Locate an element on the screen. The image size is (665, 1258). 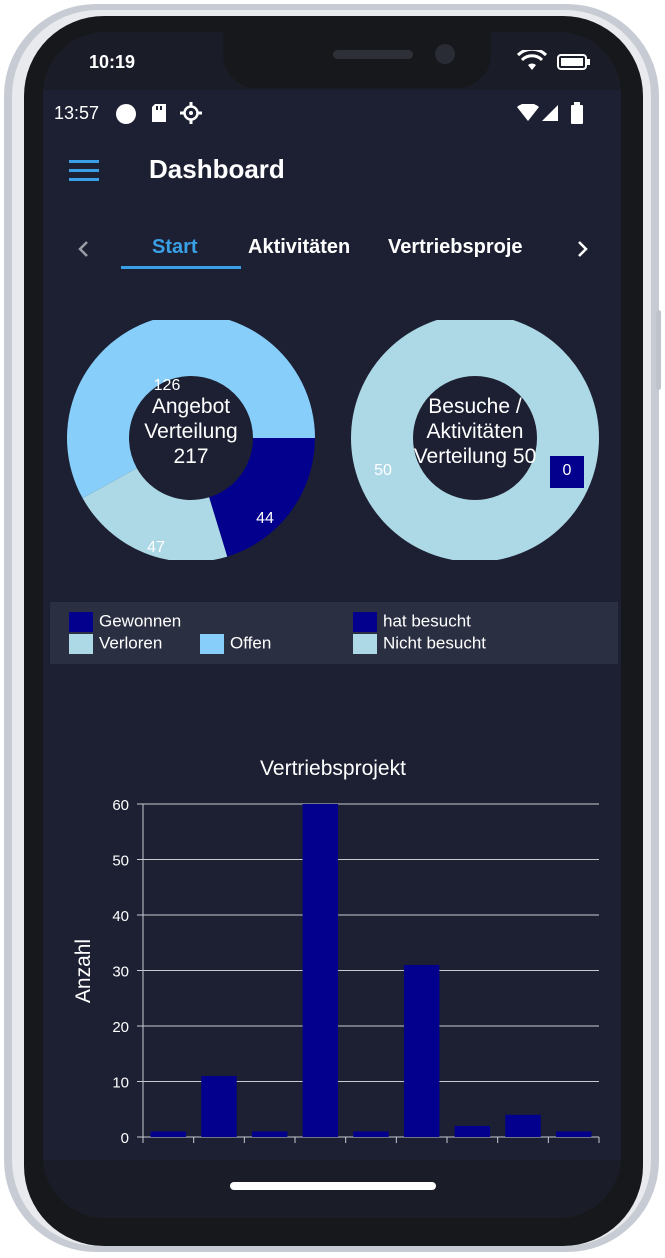
donut-slice-gewonnen is located at coordinates (262, 497).